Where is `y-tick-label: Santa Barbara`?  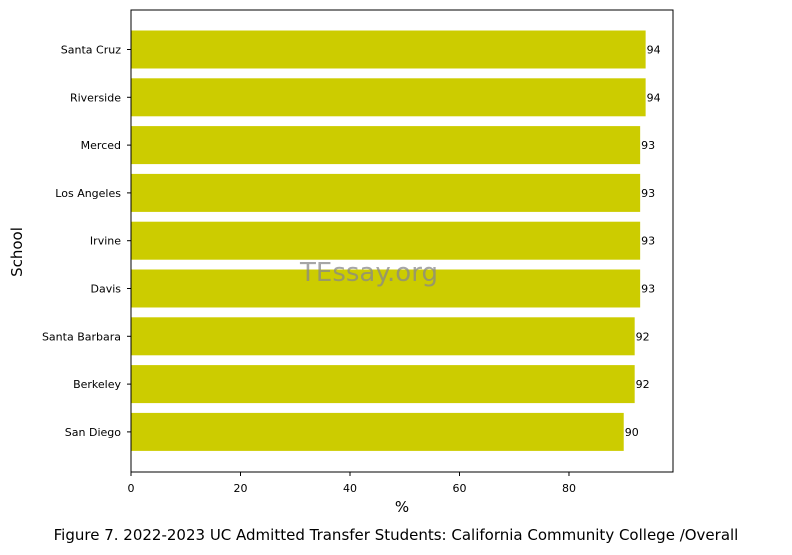
y-tick-label: Santa Barbara is located at coordinates (81, 336).